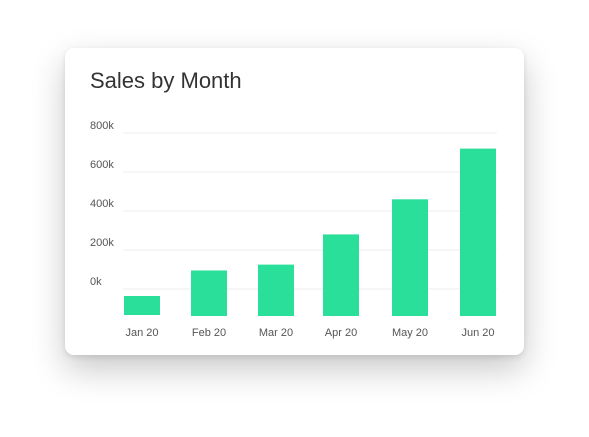 This screenshot has height=437, width=589. I want to click on y-tick-label: 800k, so click(102, 126).